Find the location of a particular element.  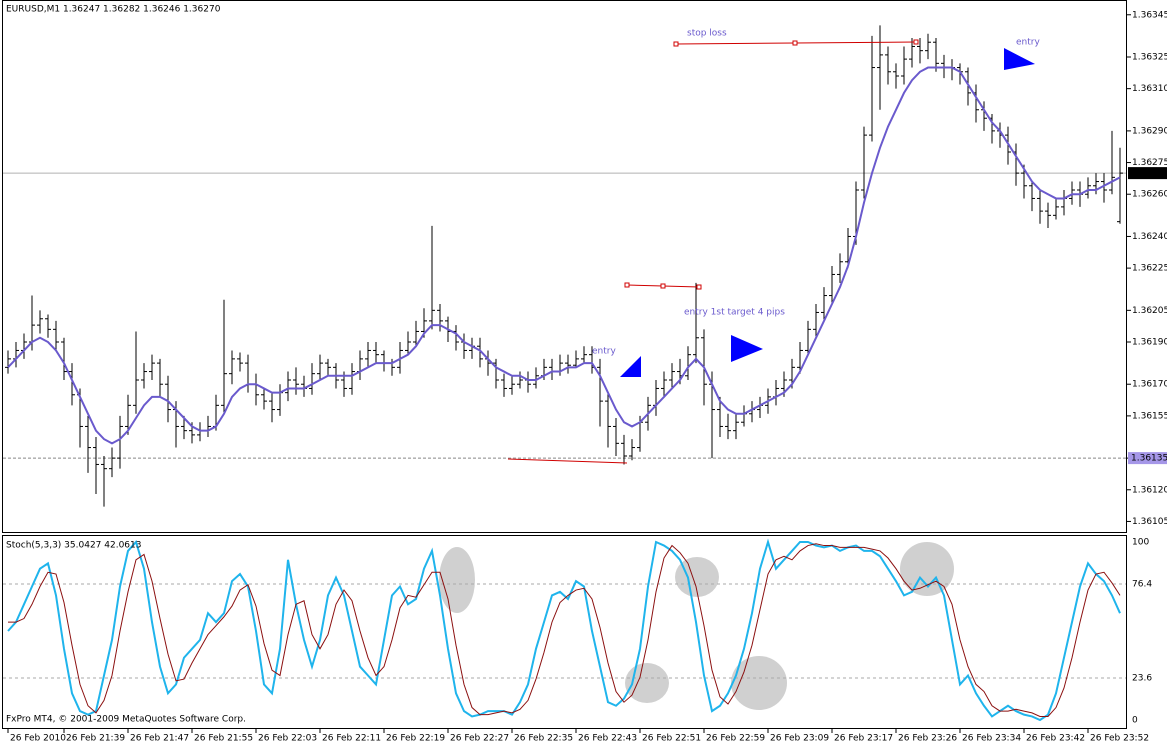

x-tick-label: 26 Feb 2010 is located at coordinates (38, 739).